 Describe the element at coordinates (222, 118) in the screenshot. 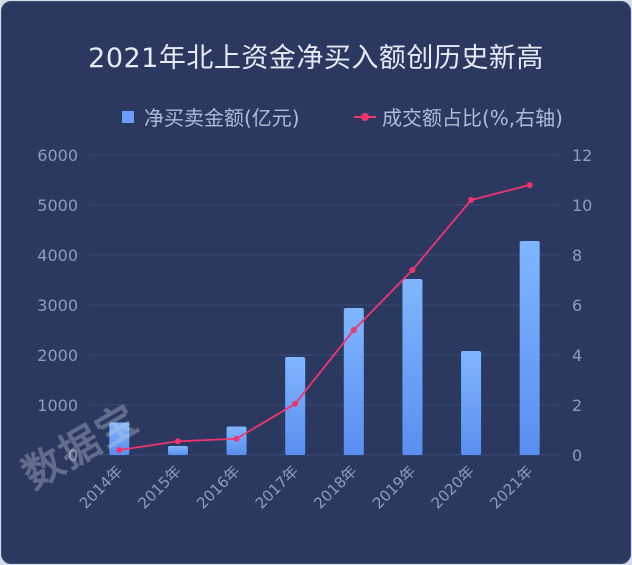

I see `legend-label-bar: 净买卖金额(亿元)` at that location.